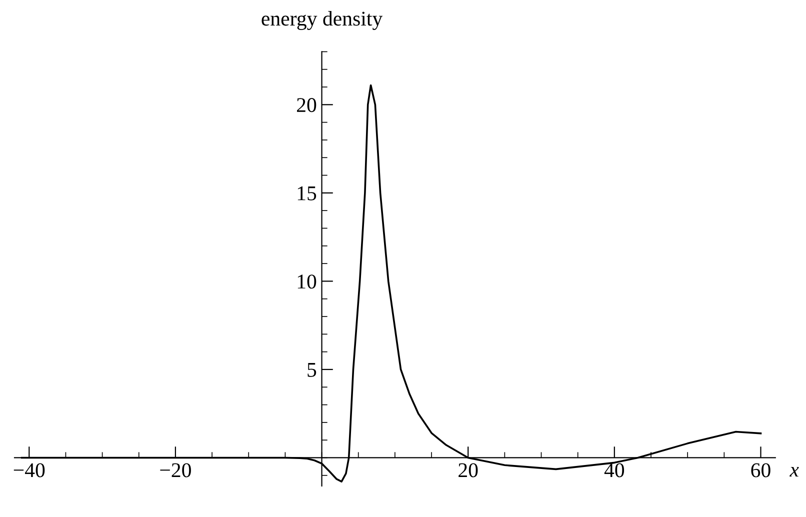  What do you see at coordinates (307, 281) in the screenshot?
I see `y-tick-label: 10` at bounding box center [307, 281].